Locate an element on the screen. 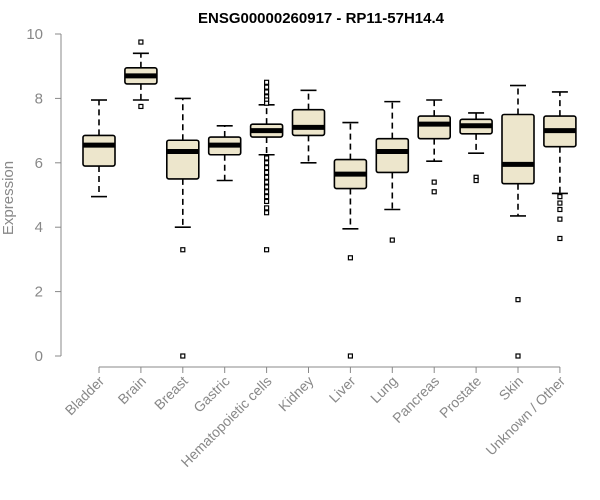 The width and height of the screenshot is (600, 500). box-pancreas is located at coordinates (434, 147).